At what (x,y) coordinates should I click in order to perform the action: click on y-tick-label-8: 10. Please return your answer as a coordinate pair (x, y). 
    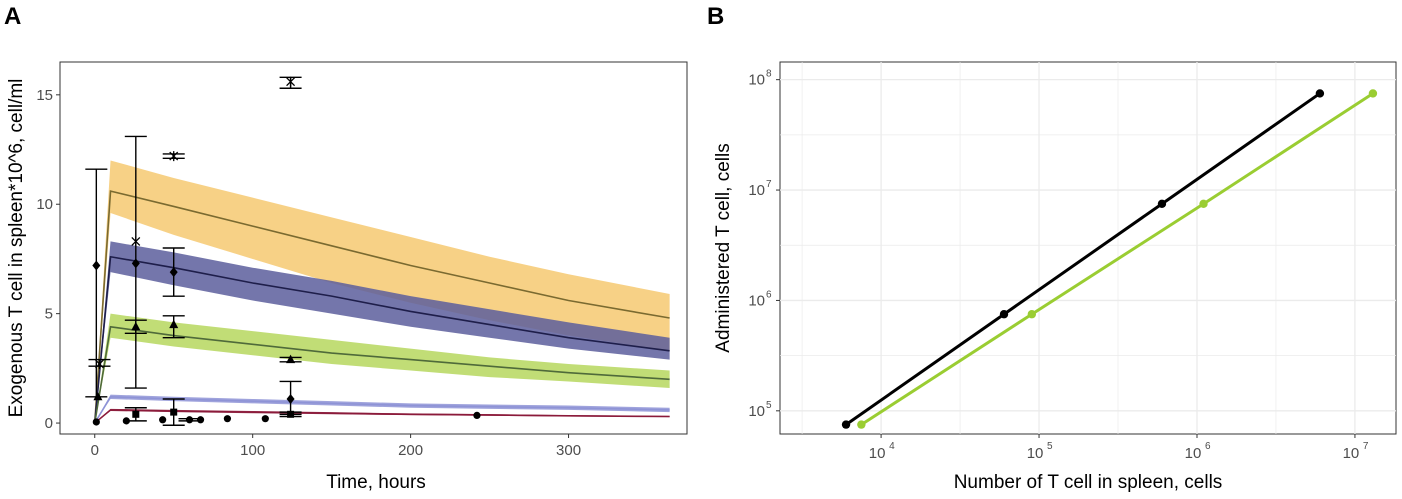
    Looking at the image, I should click on (756, 80).